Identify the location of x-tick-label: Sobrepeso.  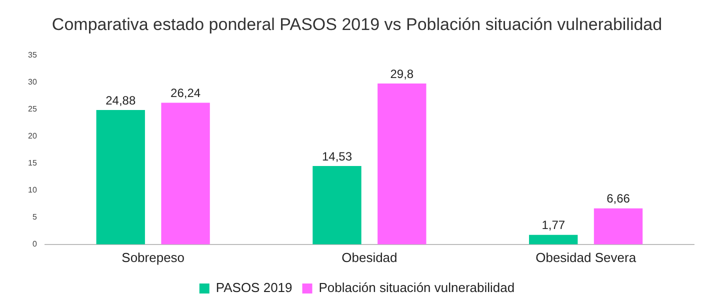
(153, 257).